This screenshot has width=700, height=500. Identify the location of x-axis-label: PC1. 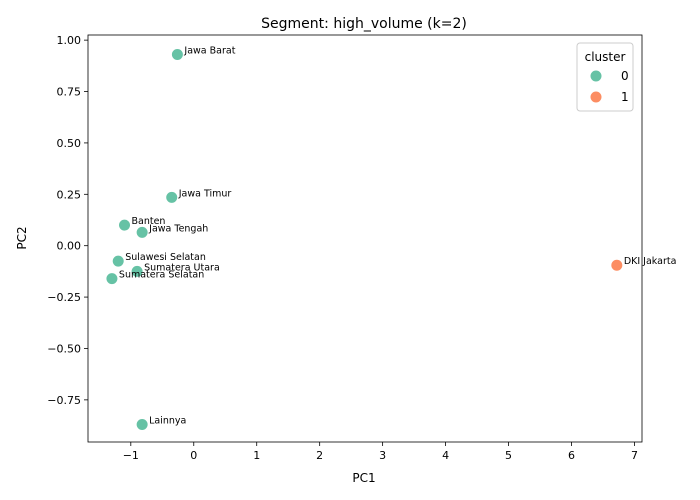
(363, 478).